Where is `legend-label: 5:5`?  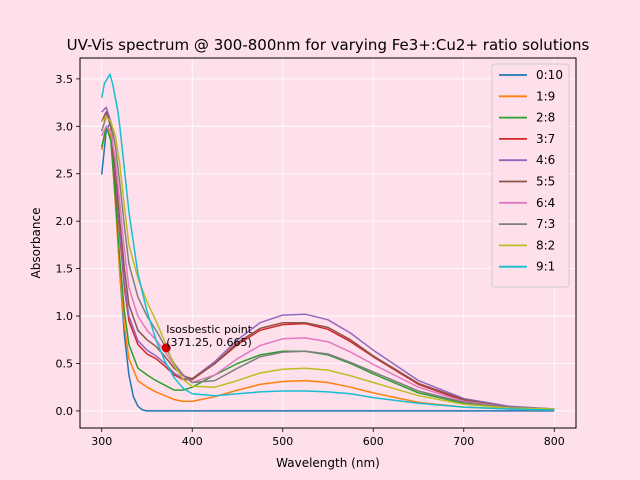 legend-label: 5:5 is located at coordinates (545, 182).